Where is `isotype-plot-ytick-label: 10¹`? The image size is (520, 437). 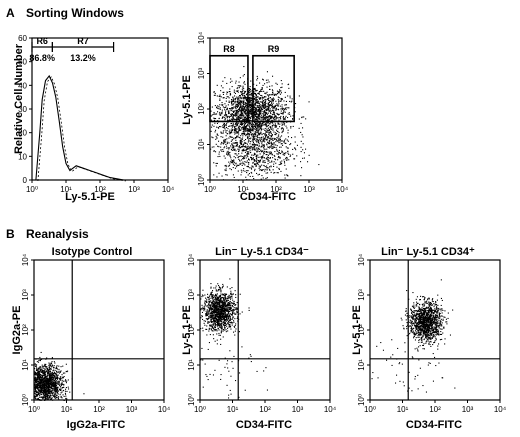
isotype-plot-ytick-label: 10¹ is located at coordinates (25, 365).